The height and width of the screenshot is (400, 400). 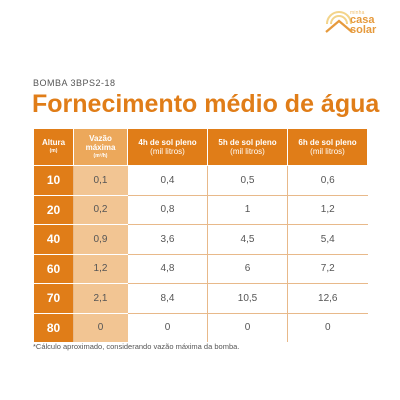 I want to click on cell-6h: 1,2, so click(x=327, y=209).